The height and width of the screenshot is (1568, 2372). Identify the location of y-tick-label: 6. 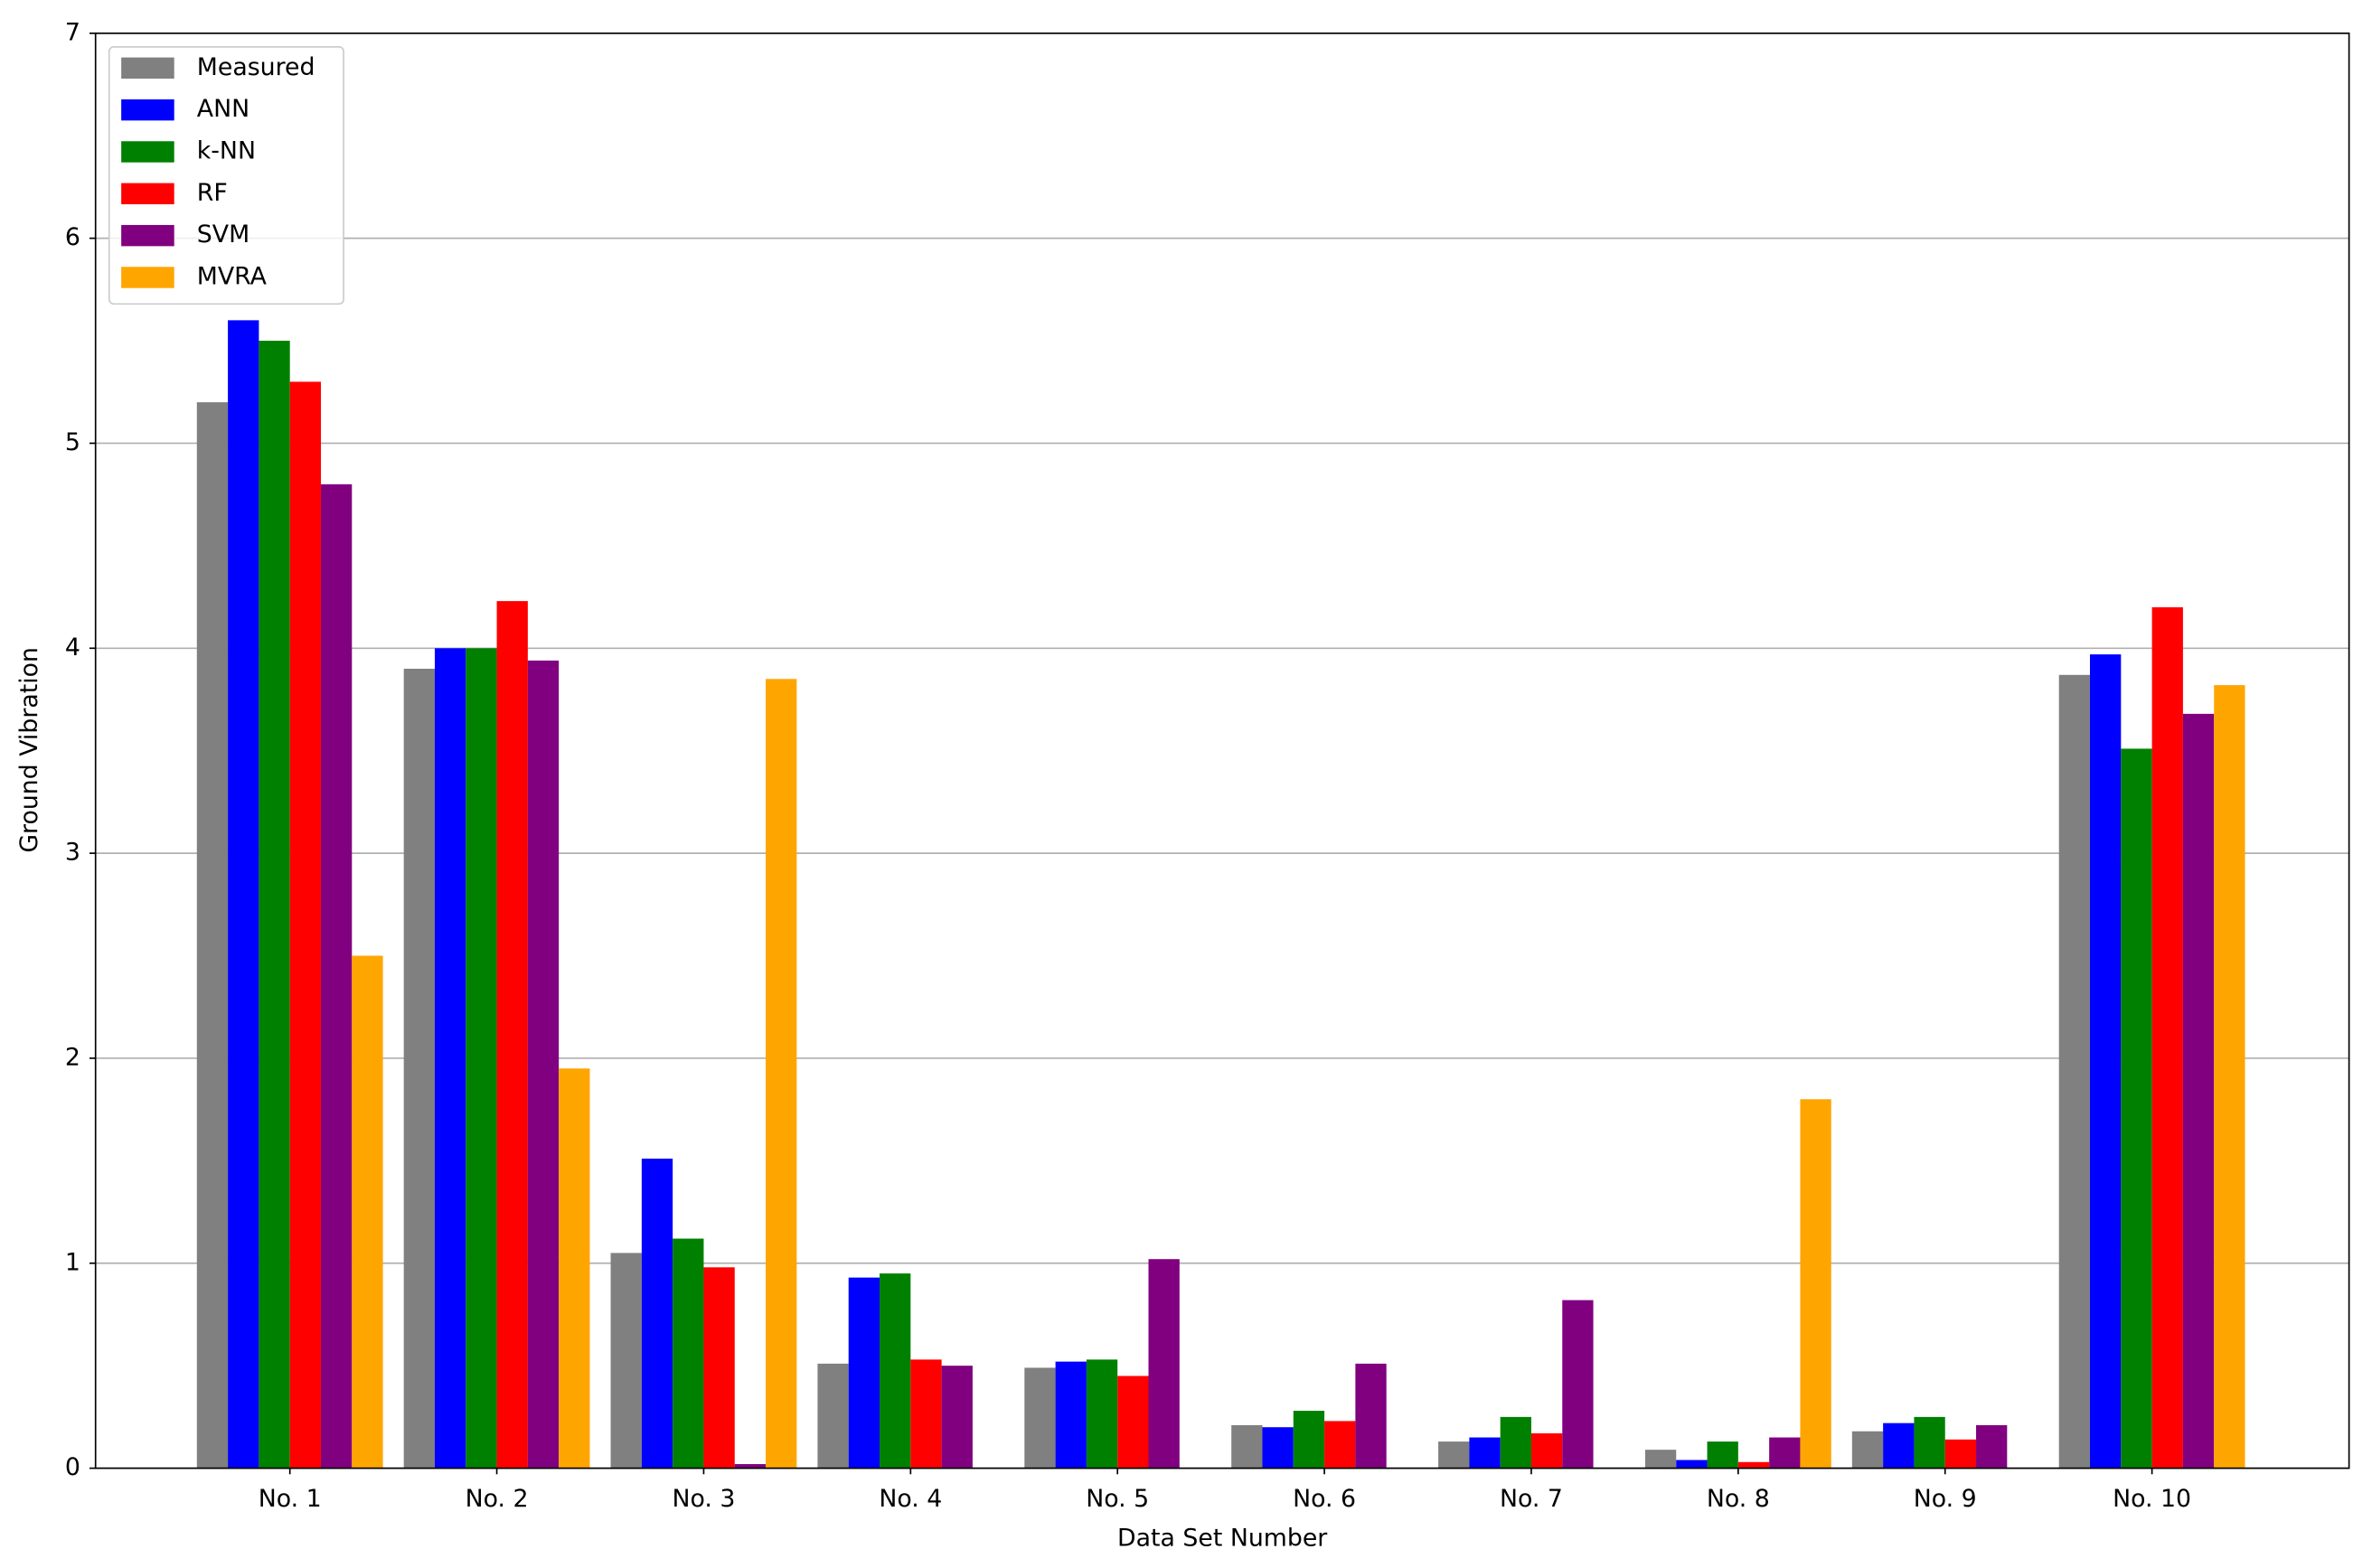
(72, 237).